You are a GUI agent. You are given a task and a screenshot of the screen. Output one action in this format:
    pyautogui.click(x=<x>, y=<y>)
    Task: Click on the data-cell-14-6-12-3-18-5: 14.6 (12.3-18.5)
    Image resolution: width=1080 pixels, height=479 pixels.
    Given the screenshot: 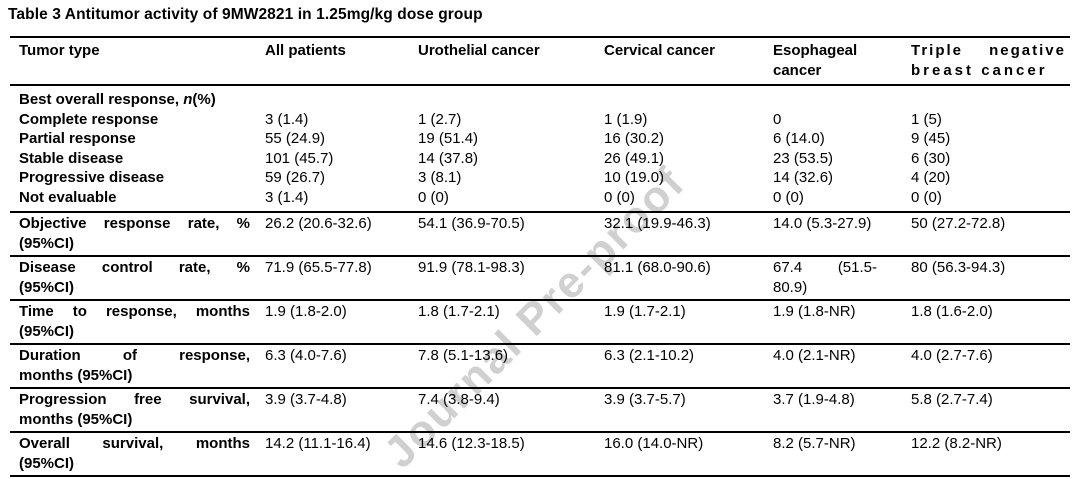 What is the action you would take?
    pyautogui.click(x=502, y=454)
    